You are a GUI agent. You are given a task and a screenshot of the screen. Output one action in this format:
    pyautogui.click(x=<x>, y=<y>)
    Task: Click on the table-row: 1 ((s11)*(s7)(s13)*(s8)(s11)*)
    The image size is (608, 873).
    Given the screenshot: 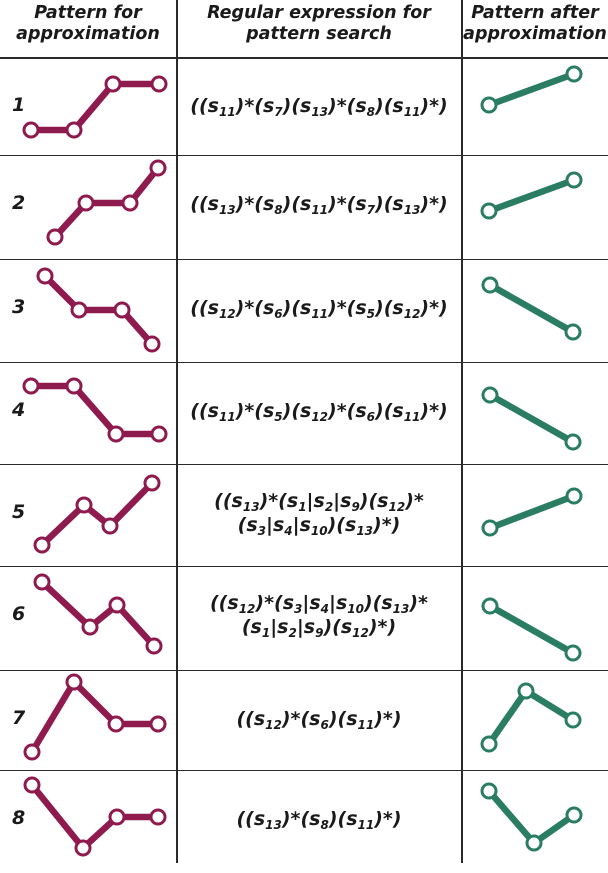 What is the action you would take?
    pyautogui.click(x=304, y=108)
    